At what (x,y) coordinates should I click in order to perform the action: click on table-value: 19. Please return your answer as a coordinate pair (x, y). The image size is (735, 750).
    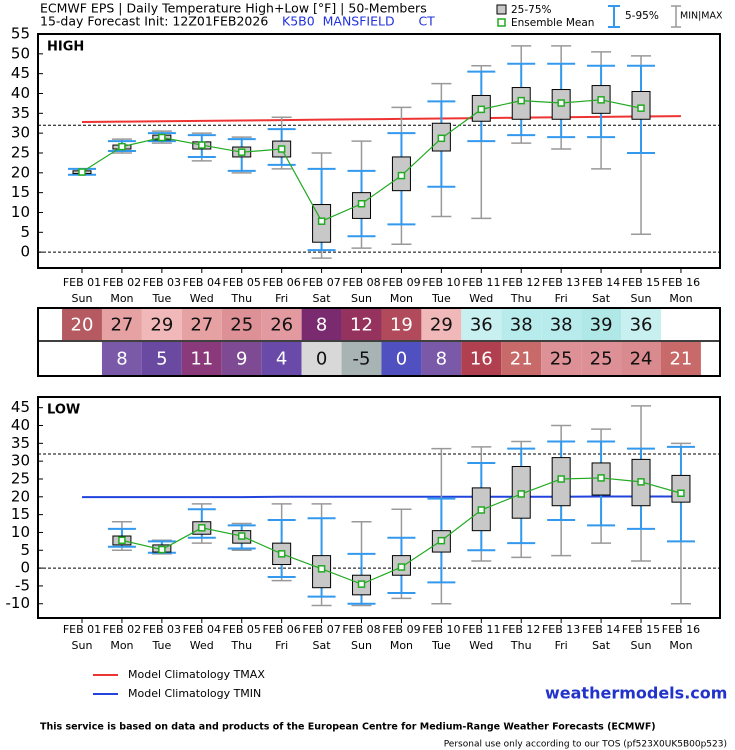
    Looking at the image, I should click on (401, 325).